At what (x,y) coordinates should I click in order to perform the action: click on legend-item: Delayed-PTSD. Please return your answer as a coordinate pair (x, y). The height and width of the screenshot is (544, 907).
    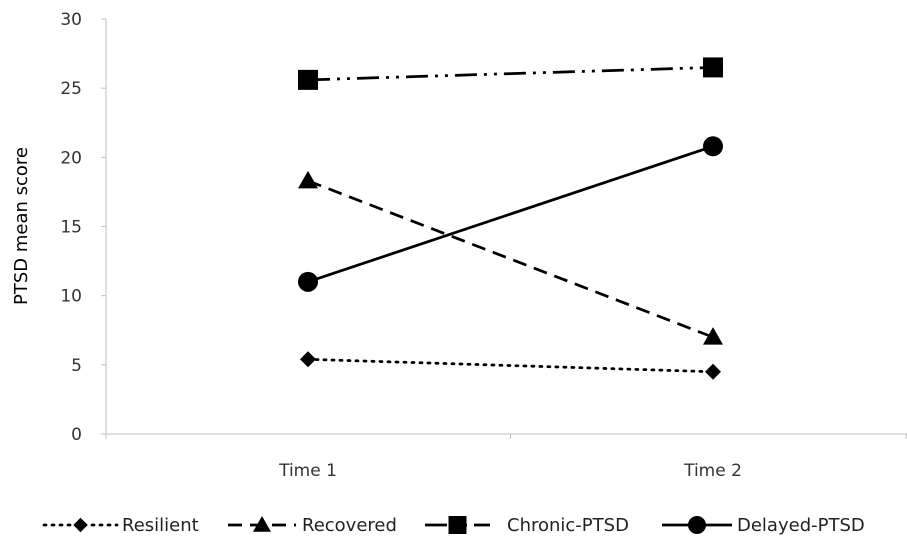
    Looking at the image, I should click on (763, 525).